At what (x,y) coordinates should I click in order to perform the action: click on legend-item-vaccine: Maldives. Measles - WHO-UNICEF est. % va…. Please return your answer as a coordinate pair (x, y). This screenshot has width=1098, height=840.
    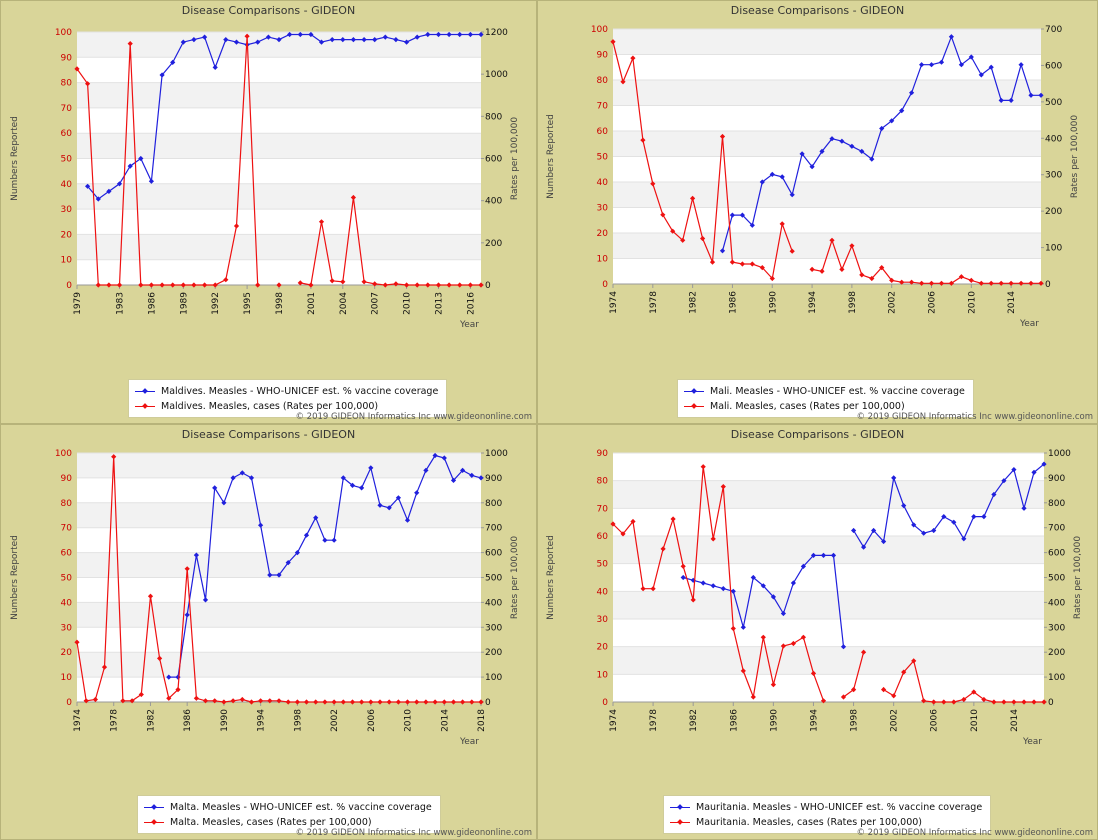
    Looking at the image, I should click on (286, 391).